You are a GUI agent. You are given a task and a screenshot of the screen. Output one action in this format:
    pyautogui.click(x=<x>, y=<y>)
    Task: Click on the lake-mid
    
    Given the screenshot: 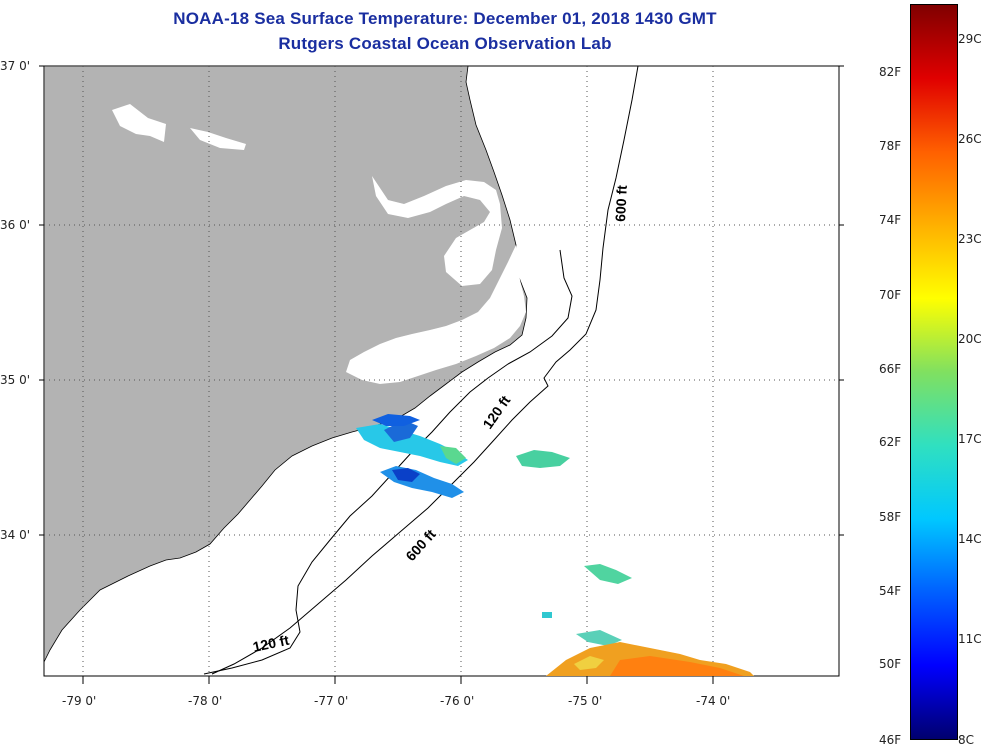 What is the action you would take?
    pyautogui.click(x=218, y=139)
    